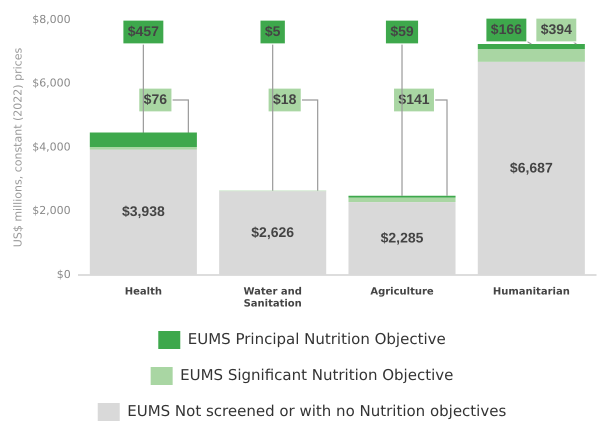 Image resolution: width=614 pixels, height=439 pixels. Describe the element at coordinates (531, 292) in the screenshot. I see `x-tick-label: Humanitarian` at that location.